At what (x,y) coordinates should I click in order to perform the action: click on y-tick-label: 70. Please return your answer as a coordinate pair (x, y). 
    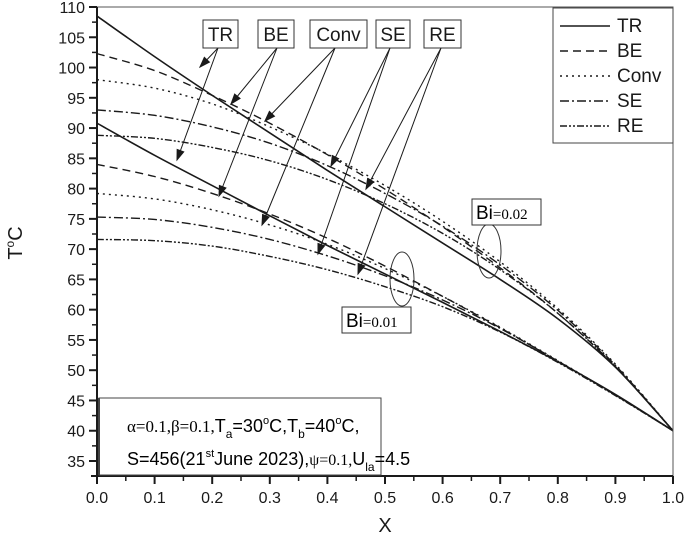
    Looking at the image, I should click on (76, 250).